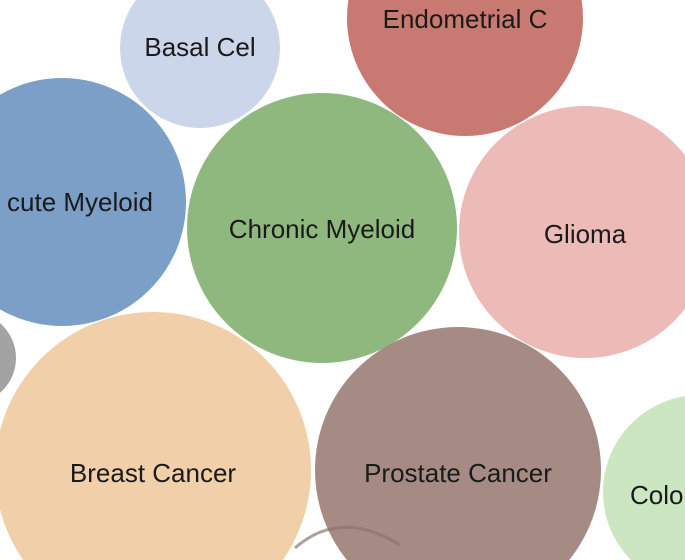 Image resolution: width=685 pixels, height=560 pixels. What do you see at coordinates (8, 358) in the screenshot?
I see `bubble-unlabeled` at bounding box center [8, 358].